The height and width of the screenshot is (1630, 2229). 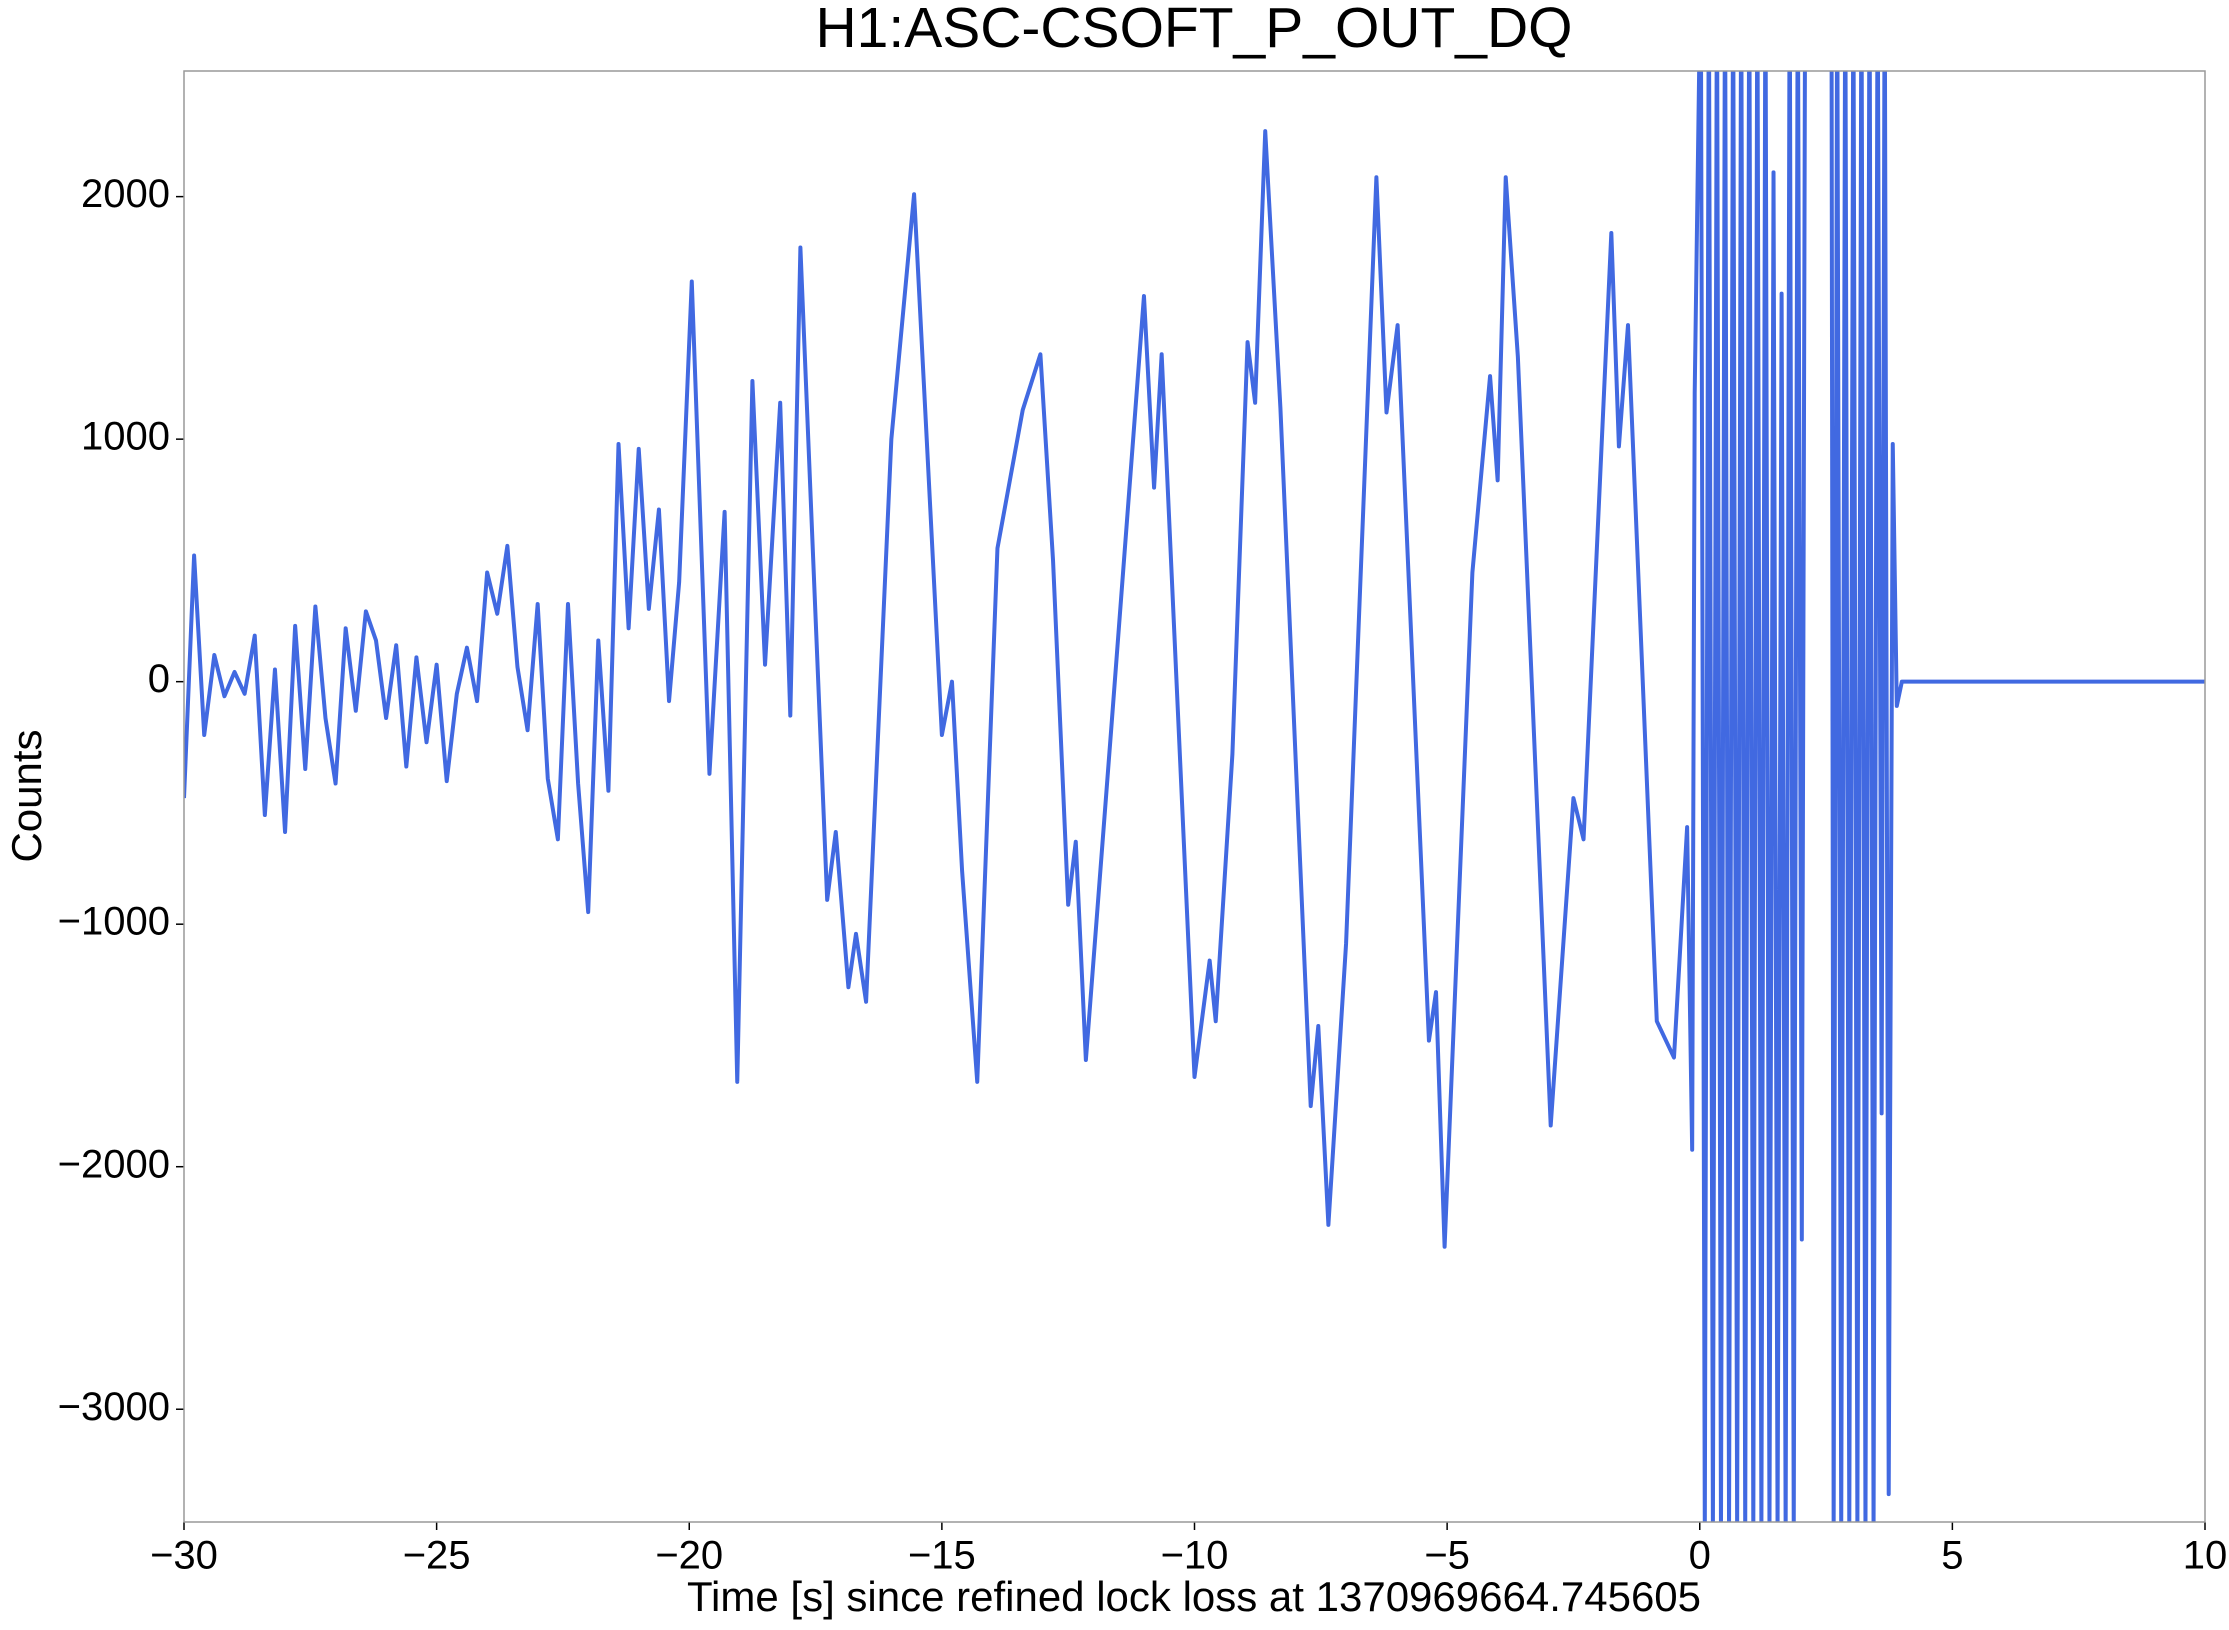 I want to click on y-tick-label: 0, so click(x=159, y=679).